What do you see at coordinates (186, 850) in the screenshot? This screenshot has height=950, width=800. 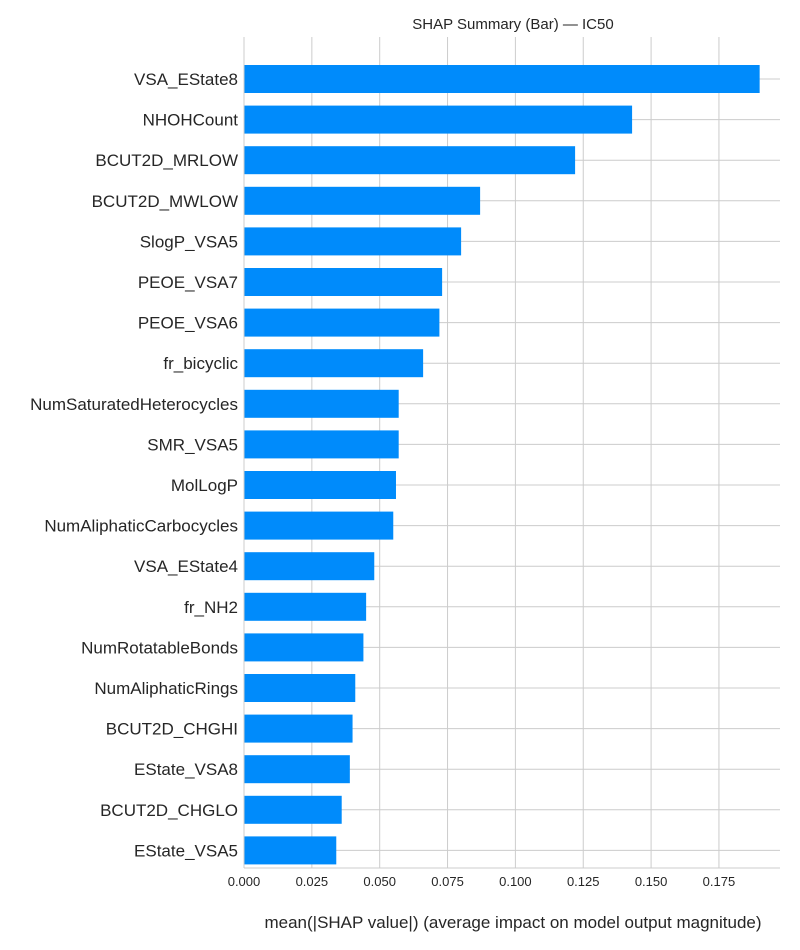 I see `category-label: EState_VSA5` at bounding box center [186, 850].